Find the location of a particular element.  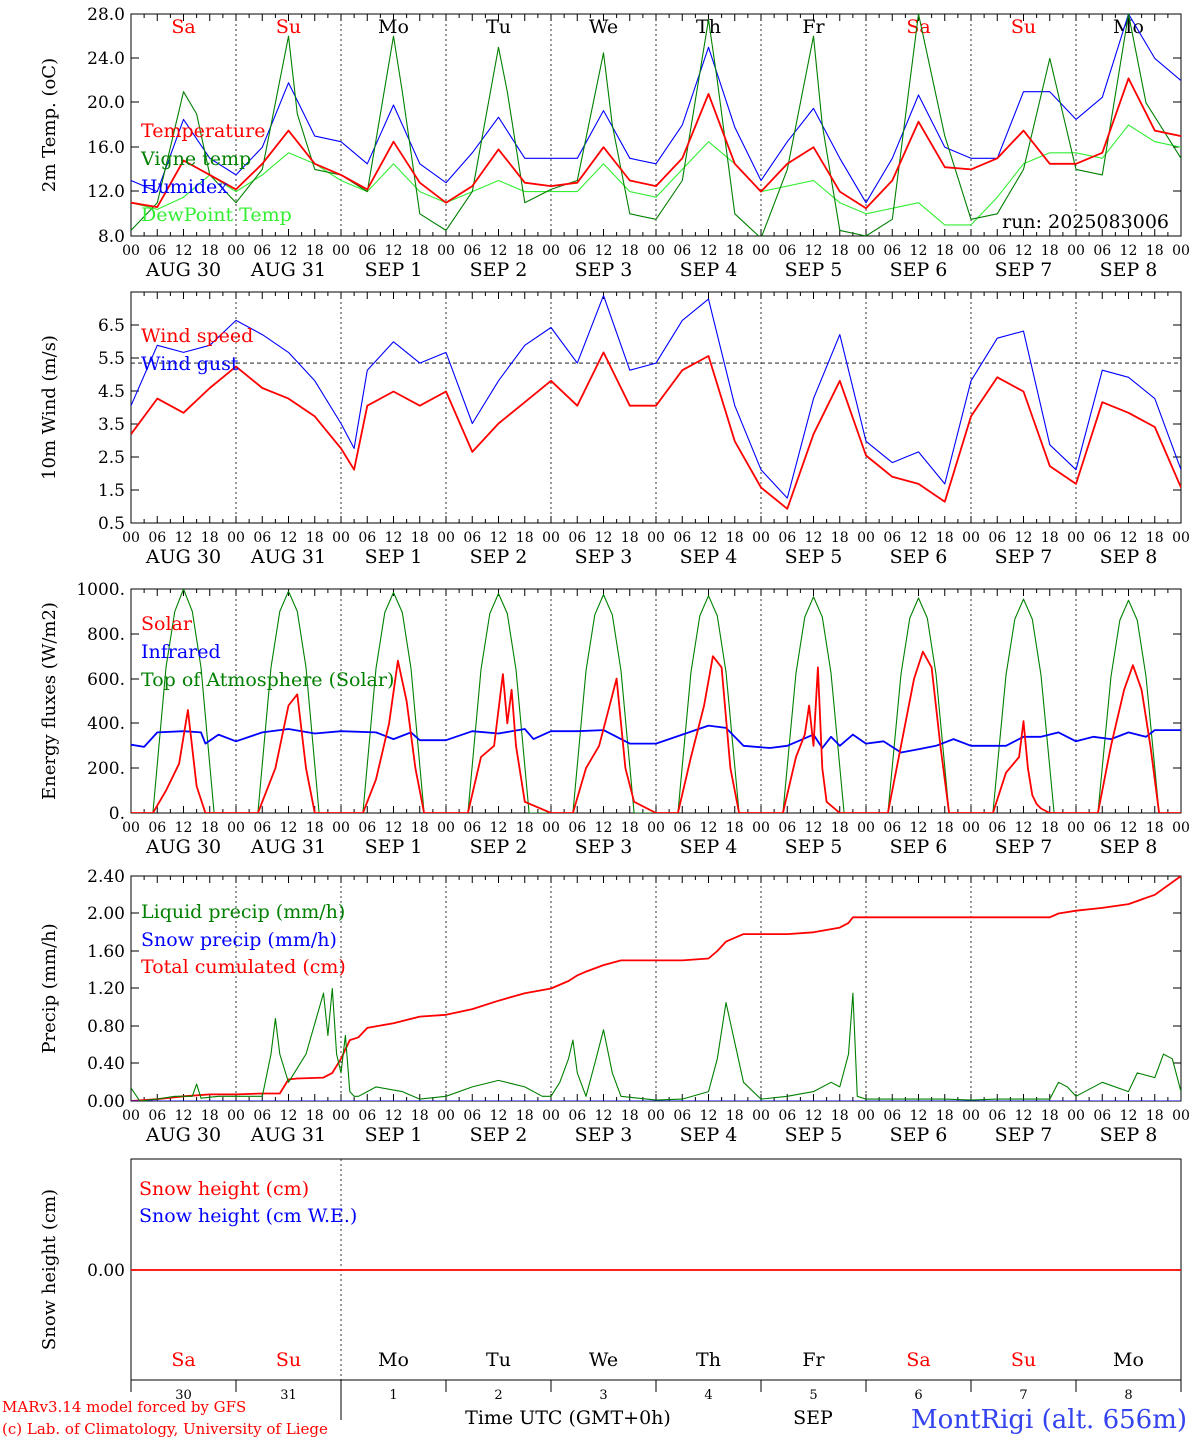

ytick-label: 2.5 is located at coordinates (111, 458).